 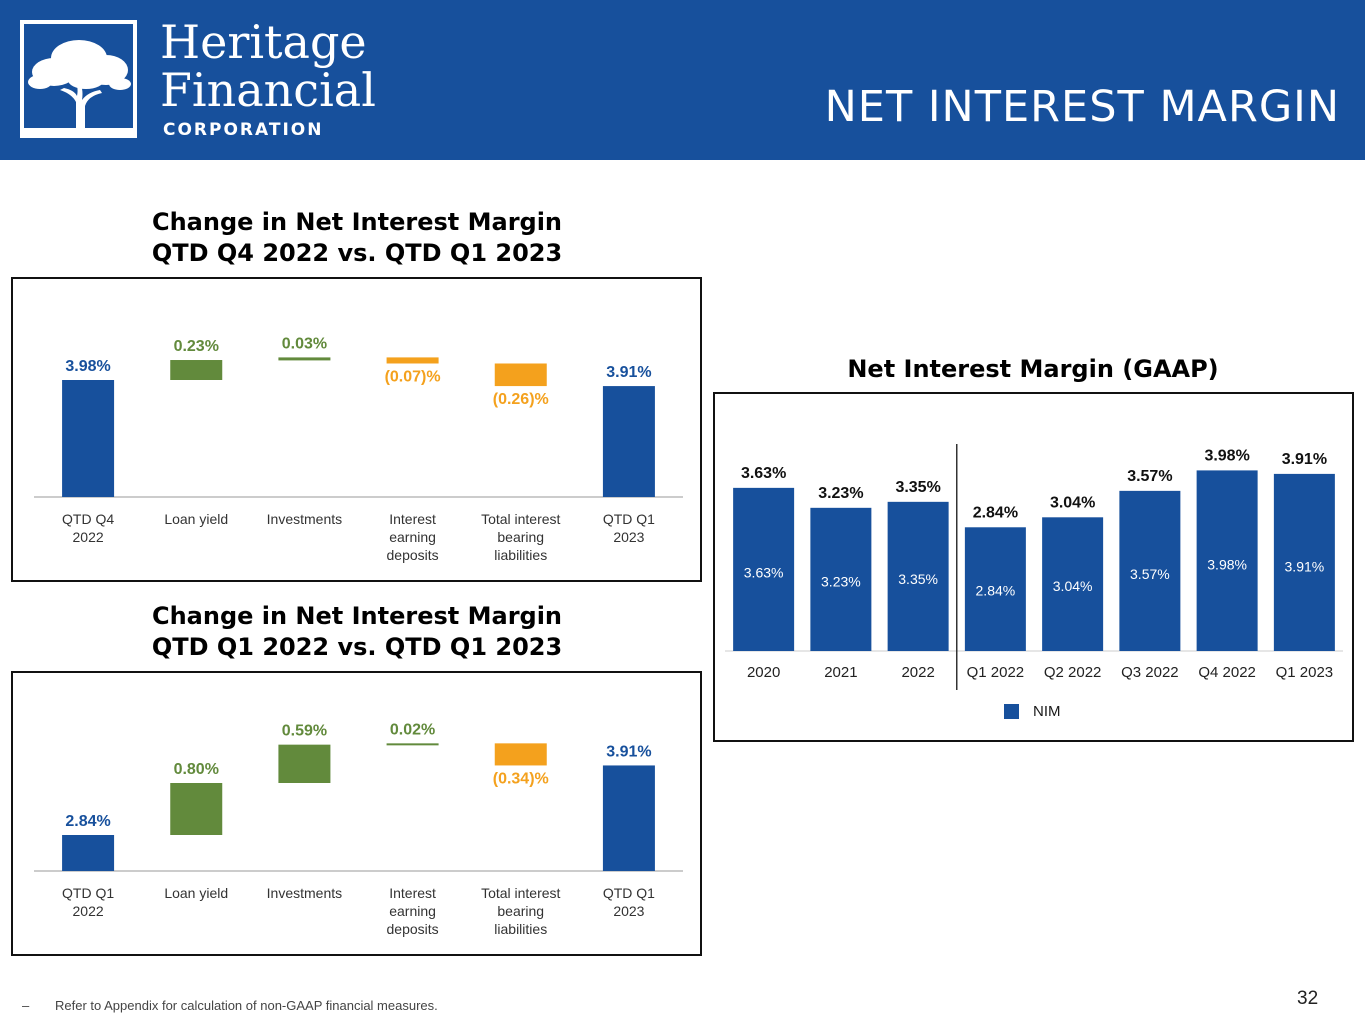 I want to click on footnote-dash: –, so click(x=26, y=1005).